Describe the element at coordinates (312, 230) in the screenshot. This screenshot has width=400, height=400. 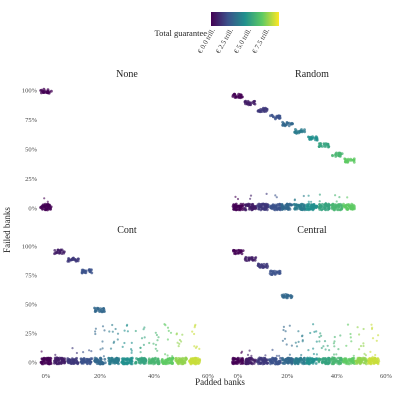
I see `facet-title: Central` at that location.